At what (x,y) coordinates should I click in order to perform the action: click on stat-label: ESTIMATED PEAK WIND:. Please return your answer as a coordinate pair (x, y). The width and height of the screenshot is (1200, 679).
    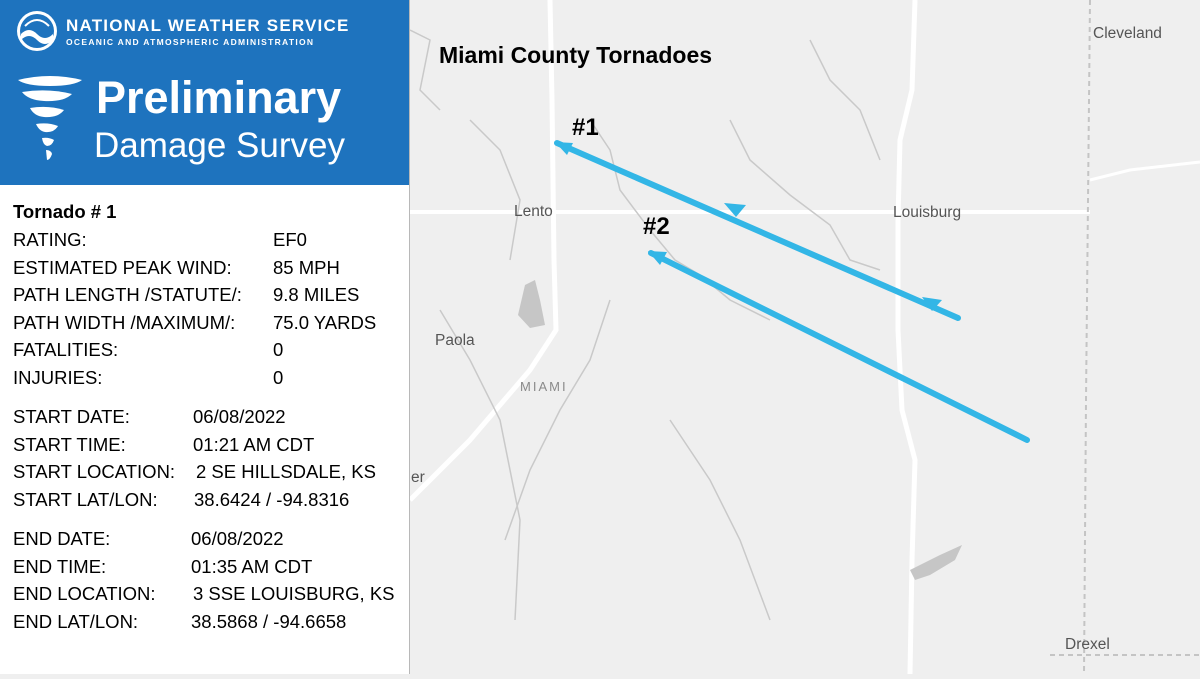
    Looking at the image, I should click on (122, 267).